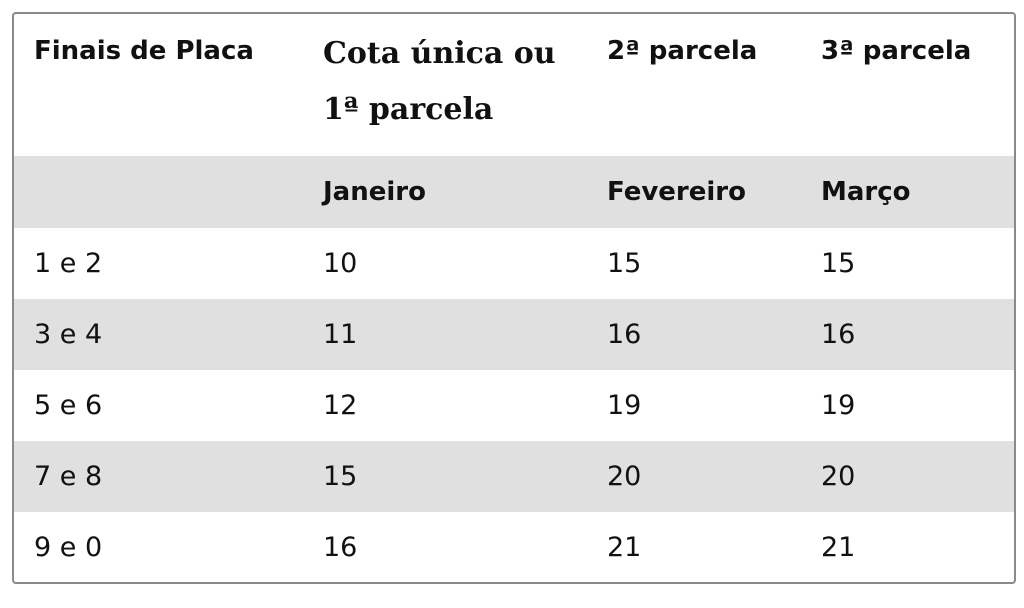 The height and width of the screenshot is (608, 1024). Describe the element at coordinates (68, 263) in the screenshot. I see `plate-endings-cell: 1 e 2` at that location.